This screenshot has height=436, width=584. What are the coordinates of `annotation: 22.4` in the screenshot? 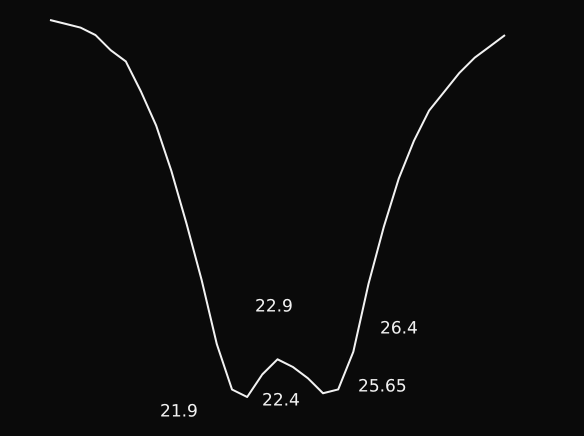 It's located at (281, 400).